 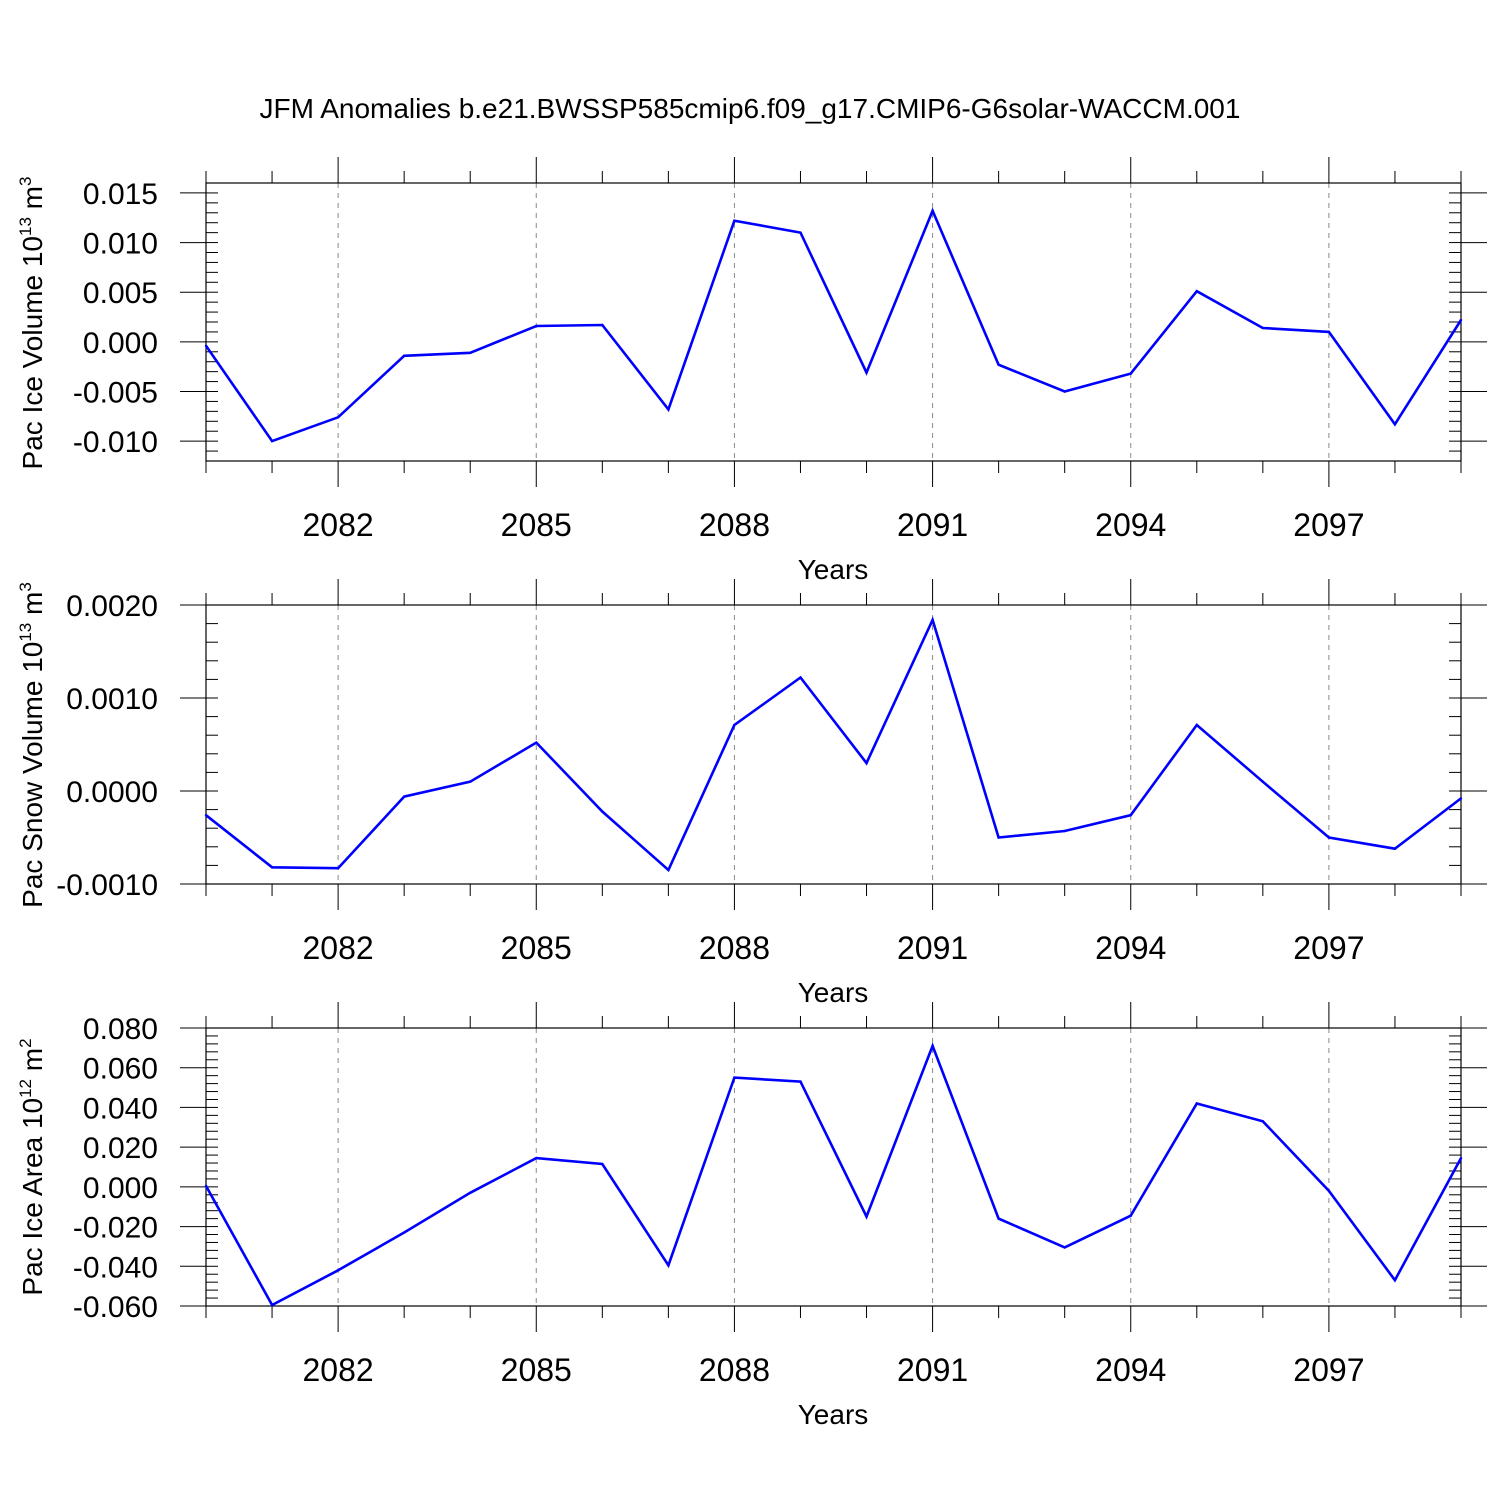 What do you see at coordinates (32, 745) in the screenshot?
I see `y-axis-title: Pac Snow Volume 1013 m3` at bounding box center [32, 745].